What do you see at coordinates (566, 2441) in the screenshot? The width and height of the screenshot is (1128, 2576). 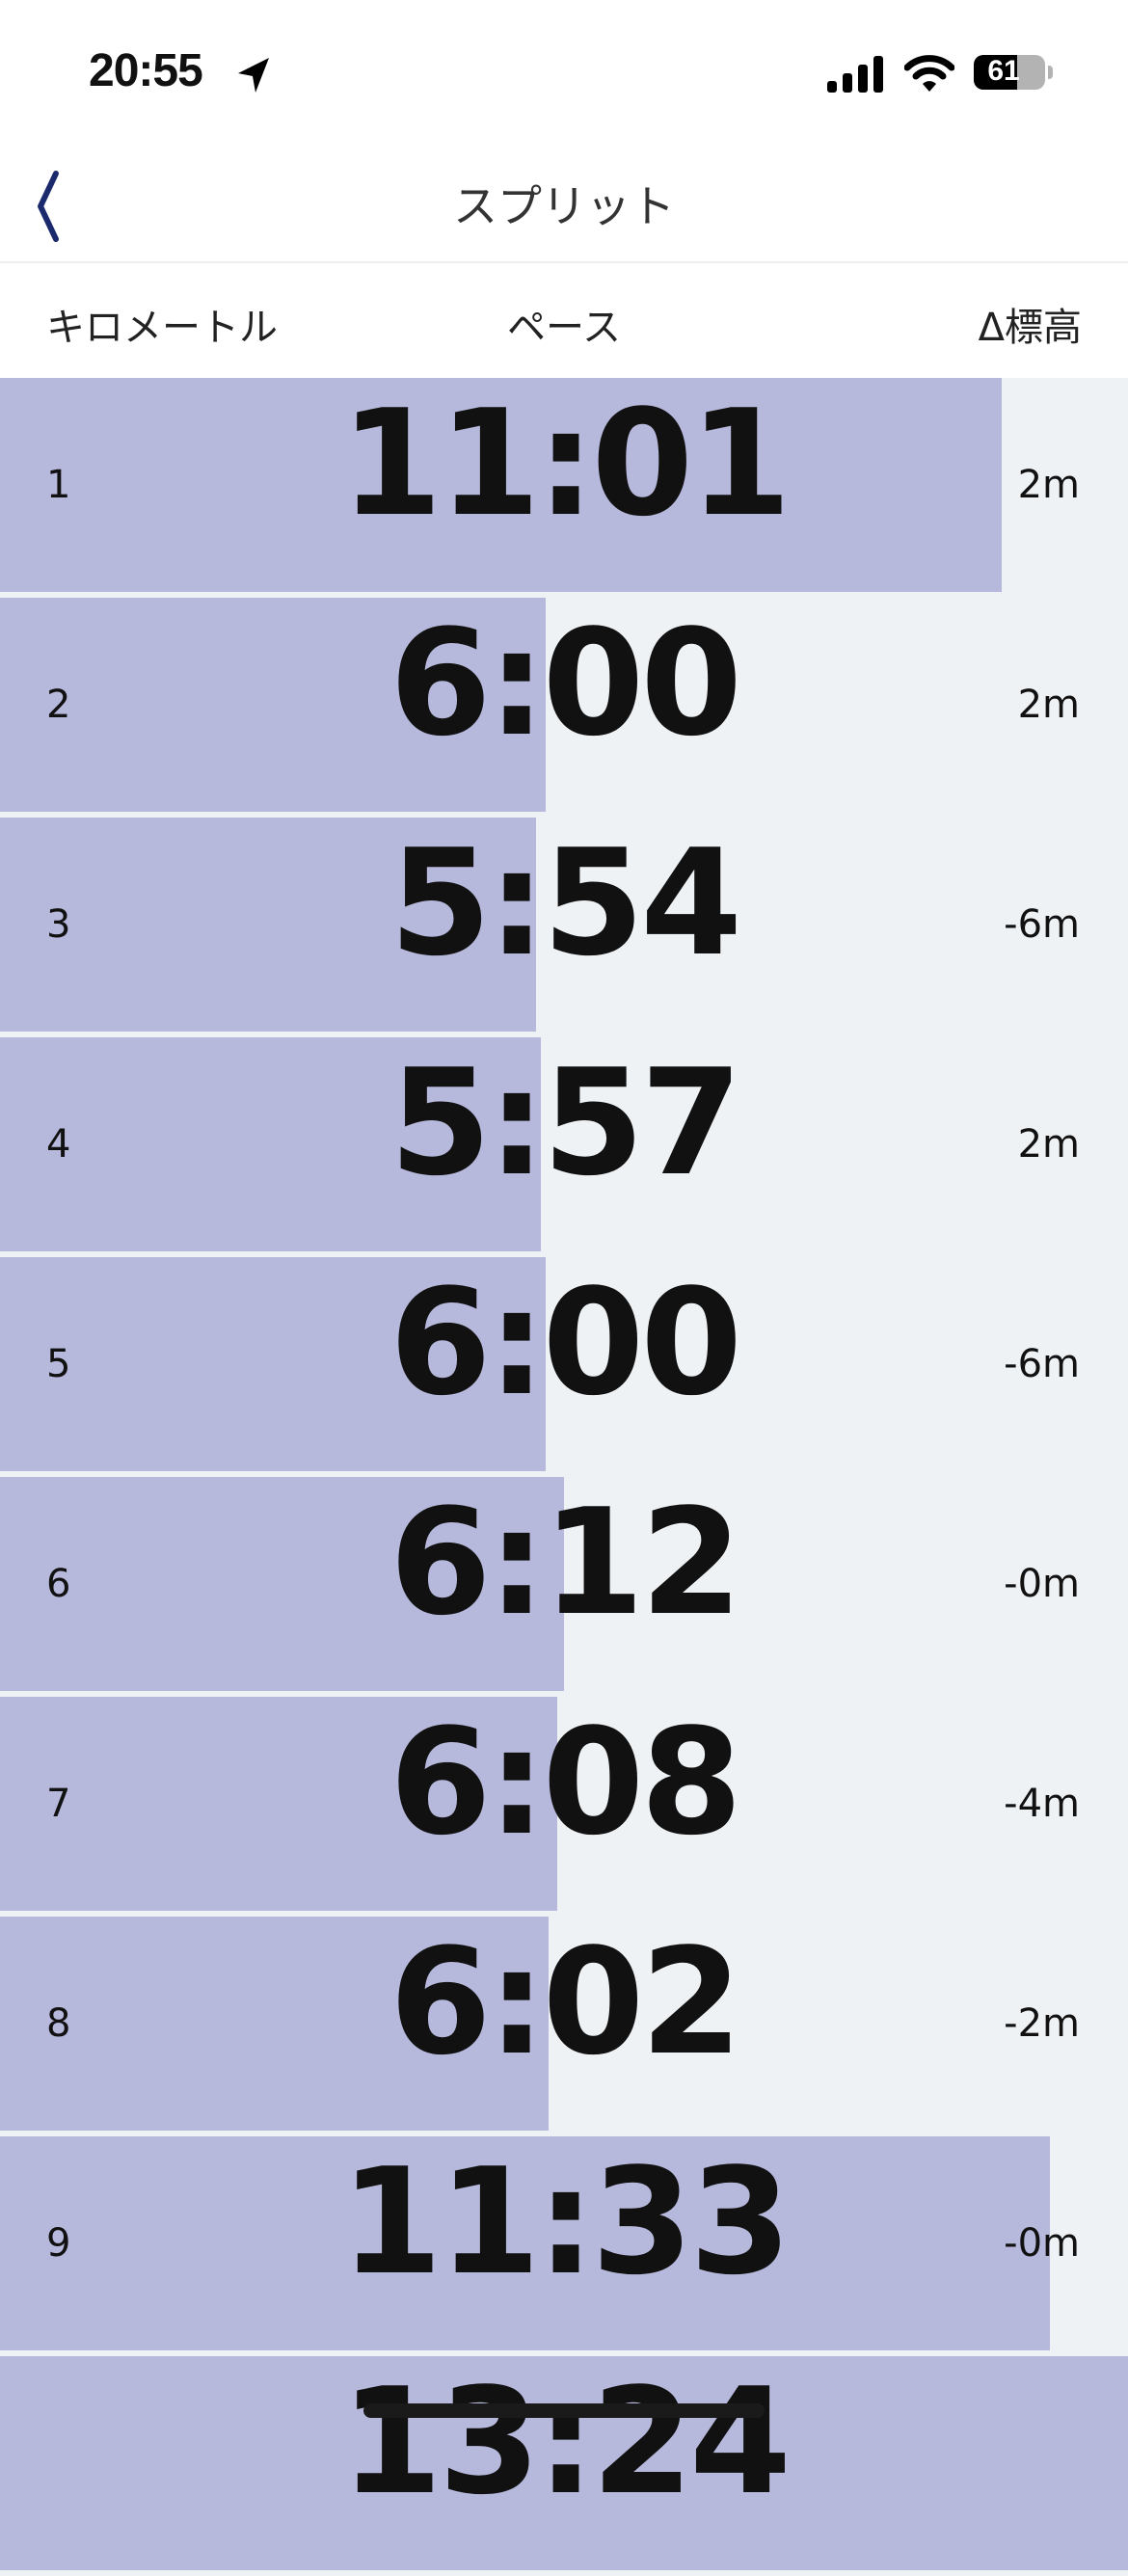 I see `split-pace: 13:24` at bounding box center [566, 2441].